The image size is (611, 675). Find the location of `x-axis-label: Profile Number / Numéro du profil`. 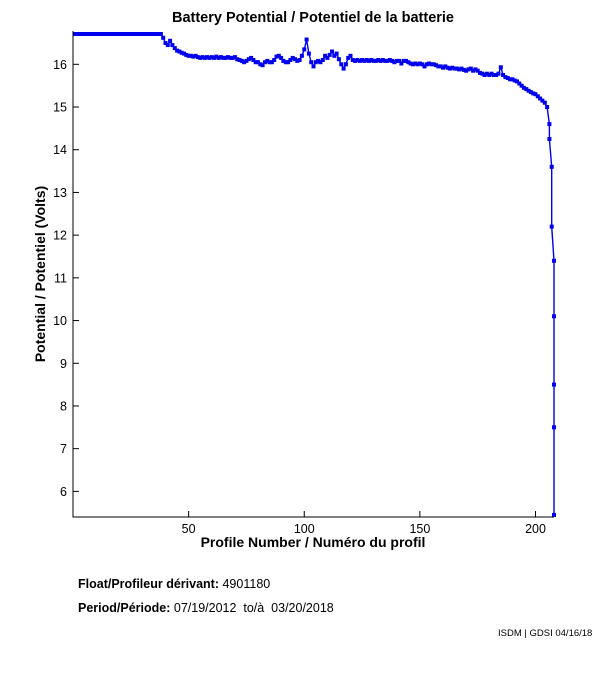

x-axis-label: Profile Number / Numéro du profil is located at coordinates (313, 542).